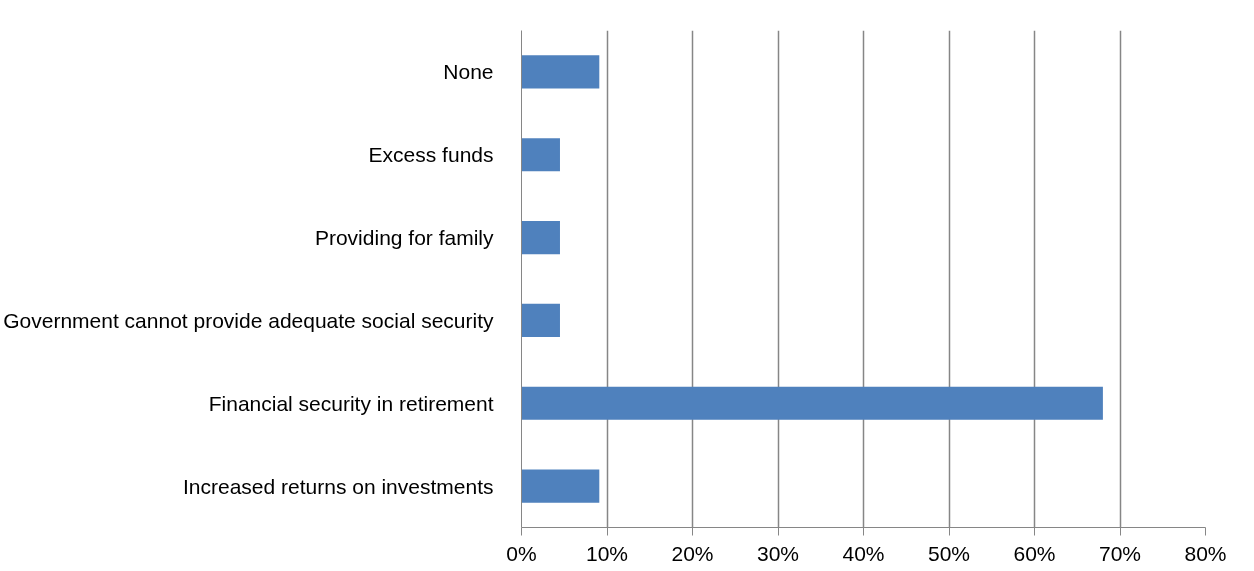 This screenshot has width=1254, height=571. I want to click on x-tick-label: 70%, so click(1120, 553).